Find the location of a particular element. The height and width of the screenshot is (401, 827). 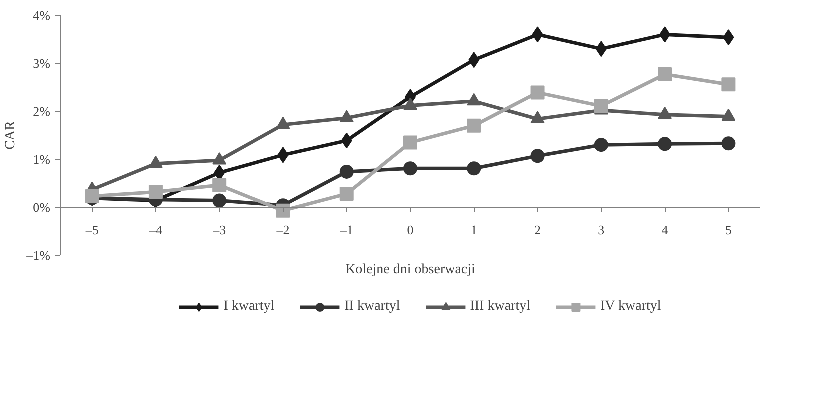

y-tick-label: –1% is located at coordinates (38, 255).